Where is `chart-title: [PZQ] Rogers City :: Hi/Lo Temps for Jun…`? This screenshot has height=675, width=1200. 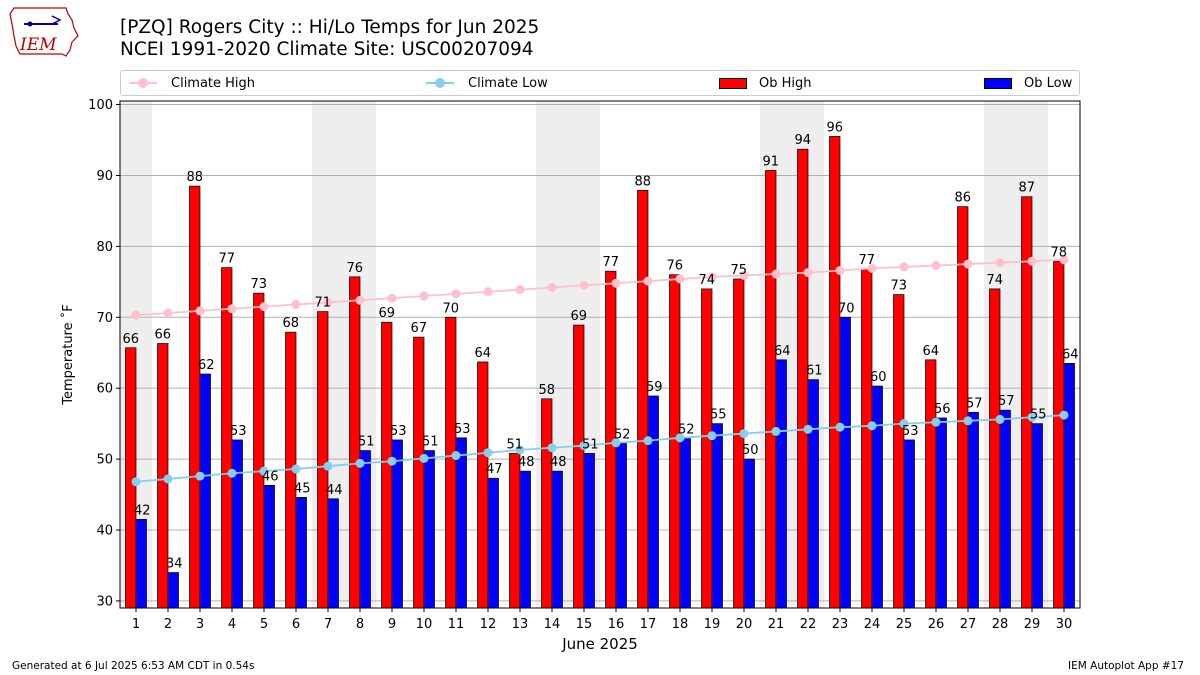
chart-title: [PZQ] Rogers City :: Hi/Lo Temps for Jun… is located at coordinates (330, 27).